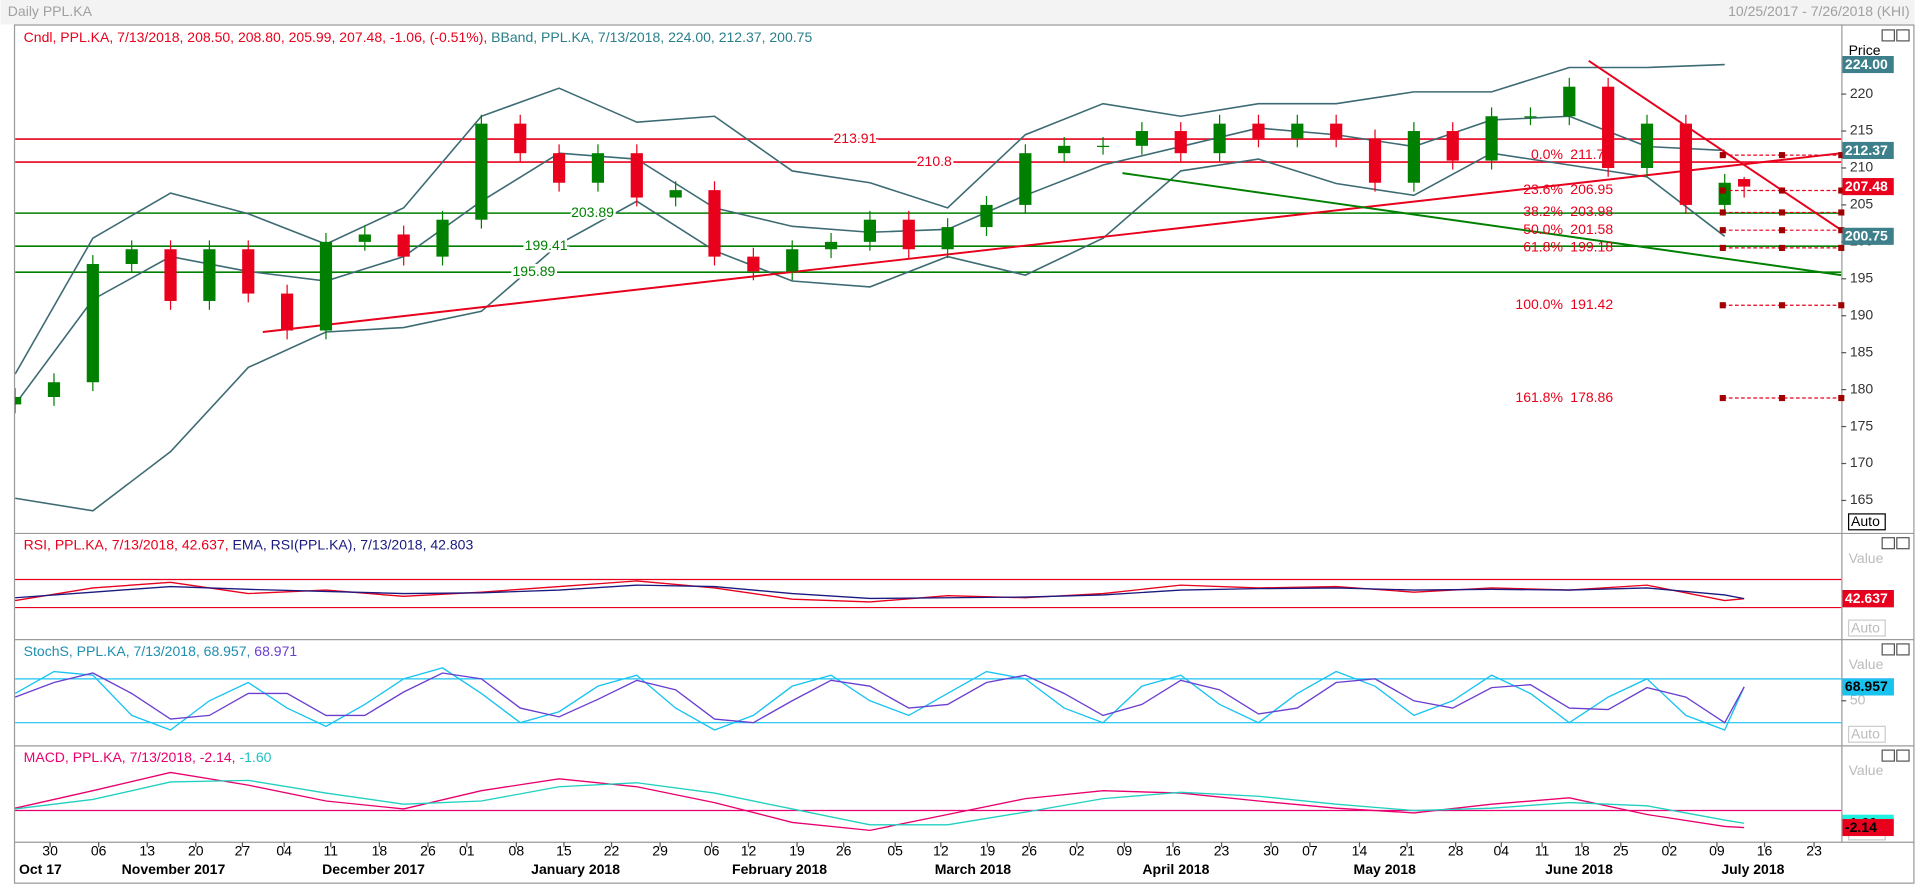 Image resolution: width=1915 pixels, height=885 pixels. What do you see at coordinates (1310, 851) in the screenshot?
I see `x-tick-label: 07` at bounding box center [1310, 851].